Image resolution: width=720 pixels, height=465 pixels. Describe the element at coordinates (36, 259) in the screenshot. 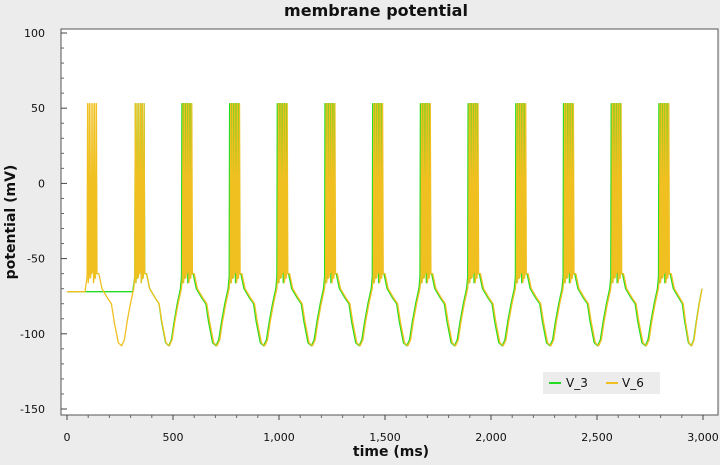

I see `y-tick-label: -50` at that location.